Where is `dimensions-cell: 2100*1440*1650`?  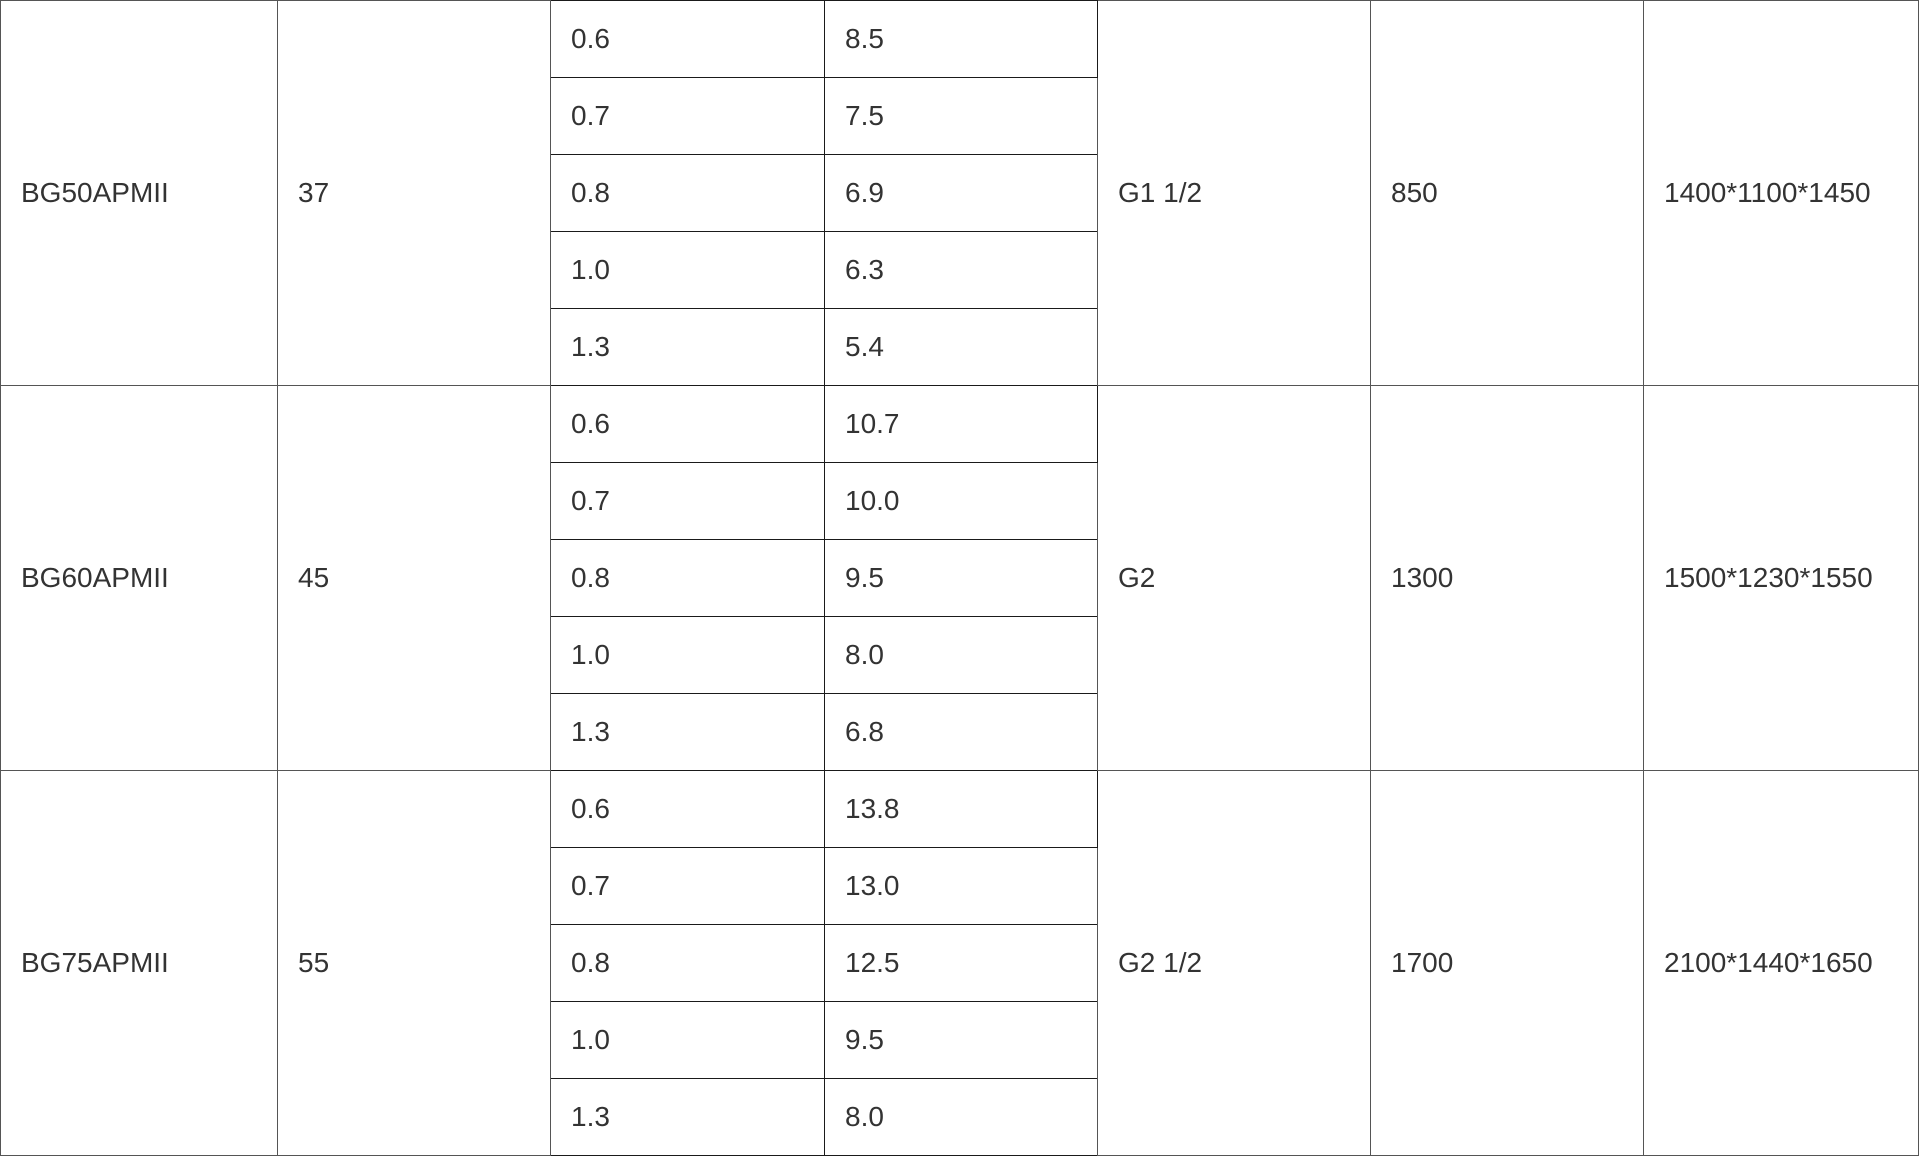
dimensions-cell: 2100*1440*1650 is located at coordinates (1781, 963).